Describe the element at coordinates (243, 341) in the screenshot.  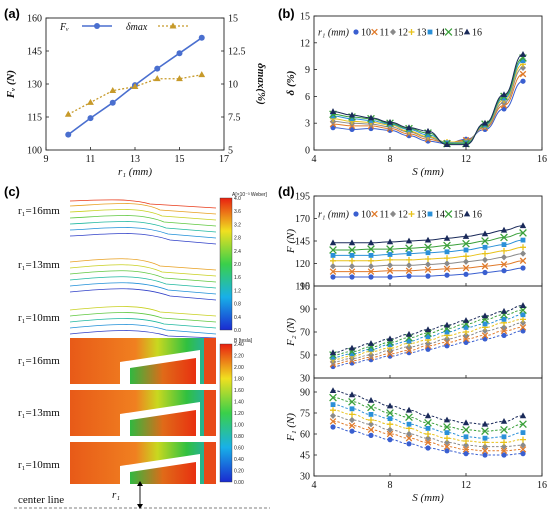
I see `colorbar-b-title: B [tesla]` at that location.